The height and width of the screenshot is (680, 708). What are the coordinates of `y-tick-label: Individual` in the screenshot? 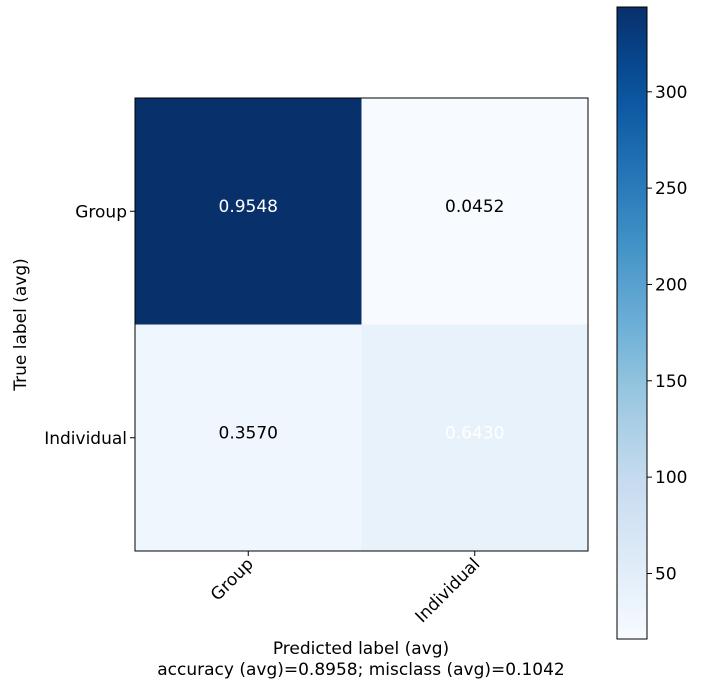 It's located at (85, 439).